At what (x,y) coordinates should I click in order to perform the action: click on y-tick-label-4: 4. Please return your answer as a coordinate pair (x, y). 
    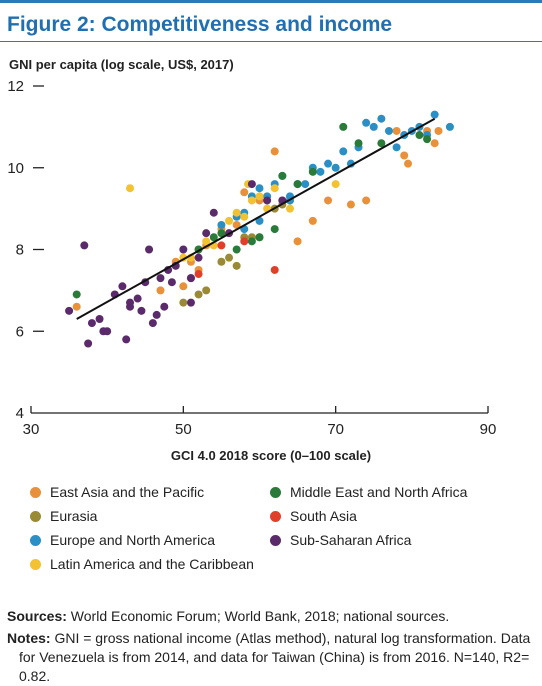
    Looking at the image, I should click on (20, 413).